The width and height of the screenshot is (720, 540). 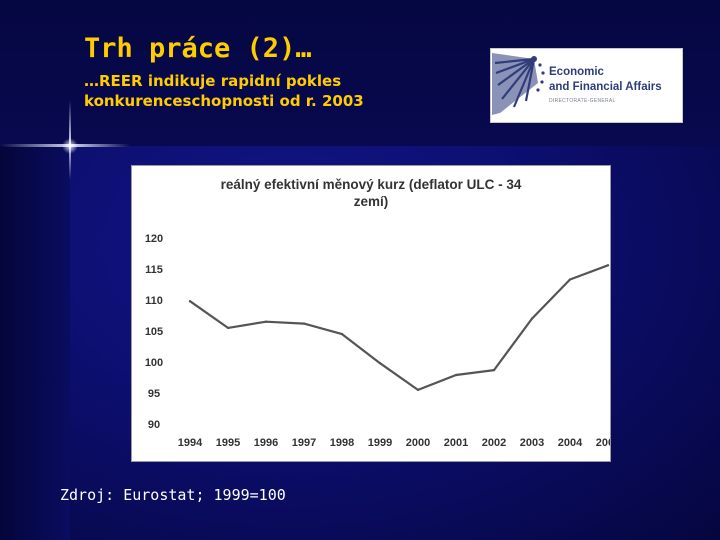 What do you see at coordinates (266, 443) in the screenshot?
I see `x-tick-label: 1996` at bounding box center [266, 443].